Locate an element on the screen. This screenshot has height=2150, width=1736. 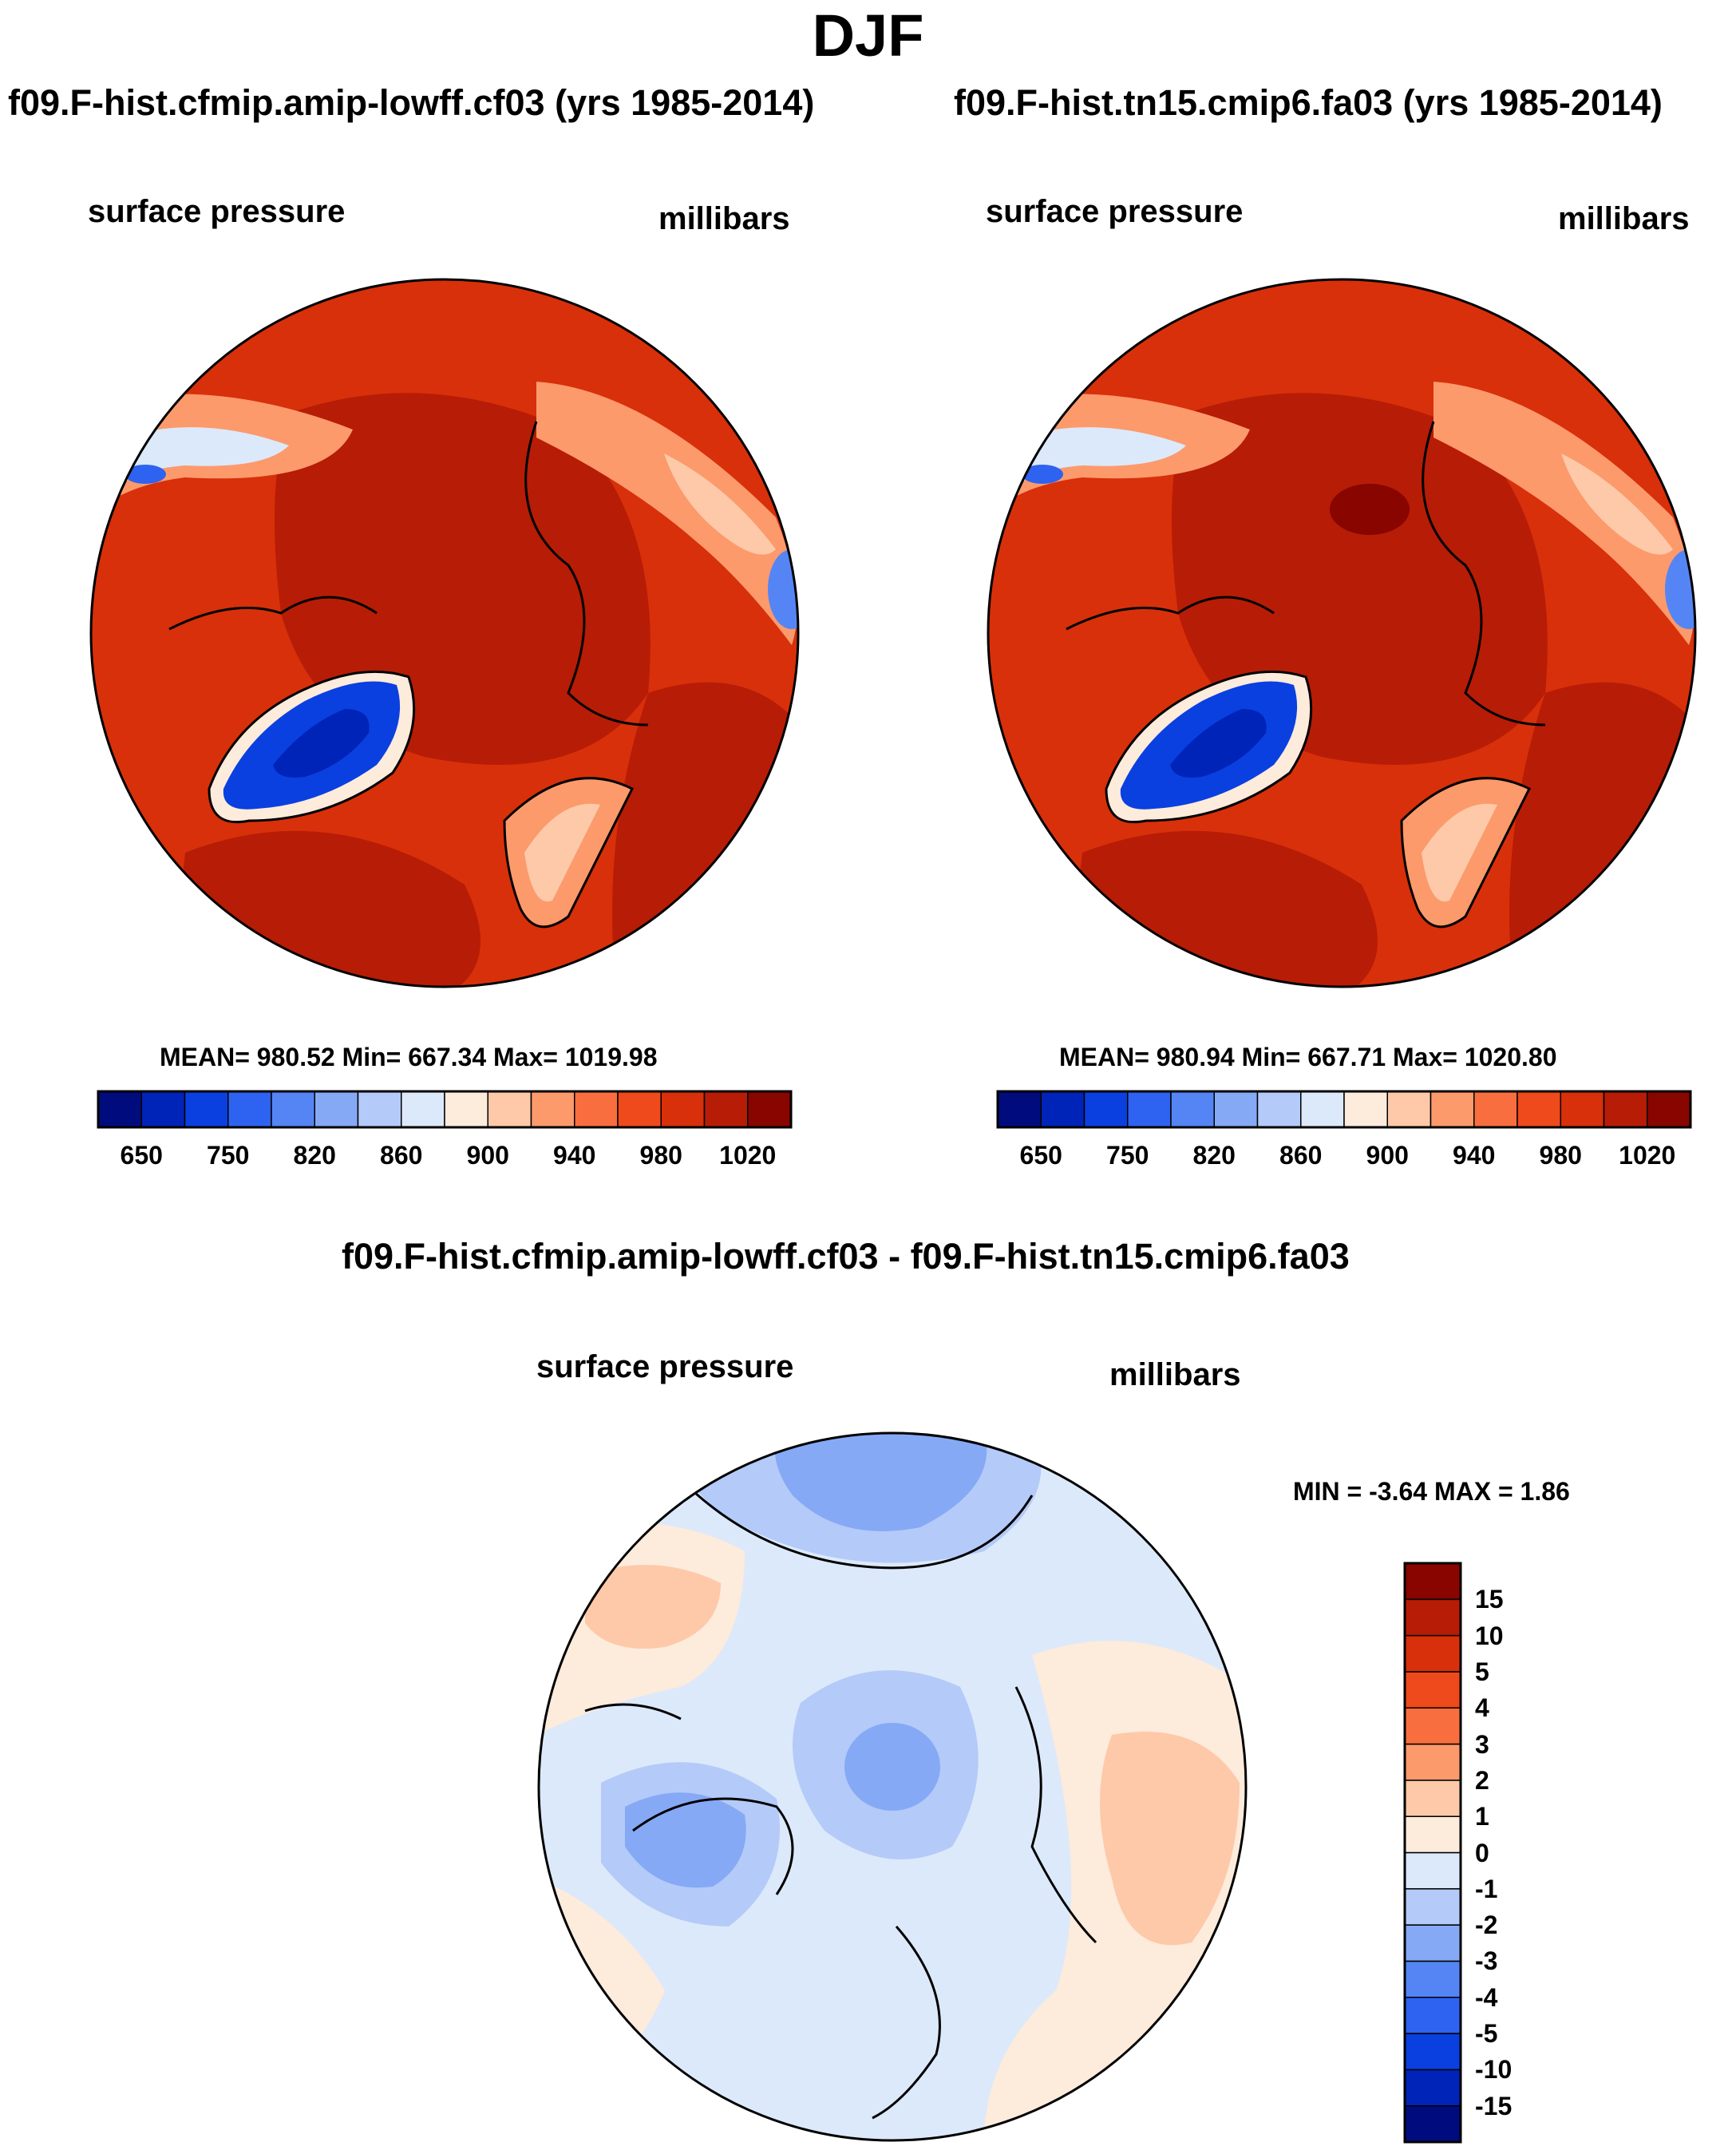
difference-units-label: millibars is located at coordinates (1175, 1375).